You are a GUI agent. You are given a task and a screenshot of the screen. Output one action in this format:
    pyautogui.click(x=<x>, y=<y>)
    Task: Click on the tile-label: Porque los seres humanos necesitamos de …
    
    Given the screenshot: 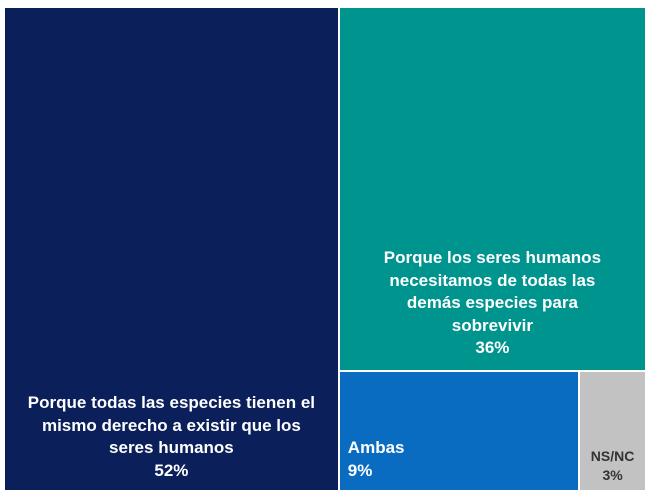 What is the action you would take?
    pyautogui.click(x=492, y=303)
    